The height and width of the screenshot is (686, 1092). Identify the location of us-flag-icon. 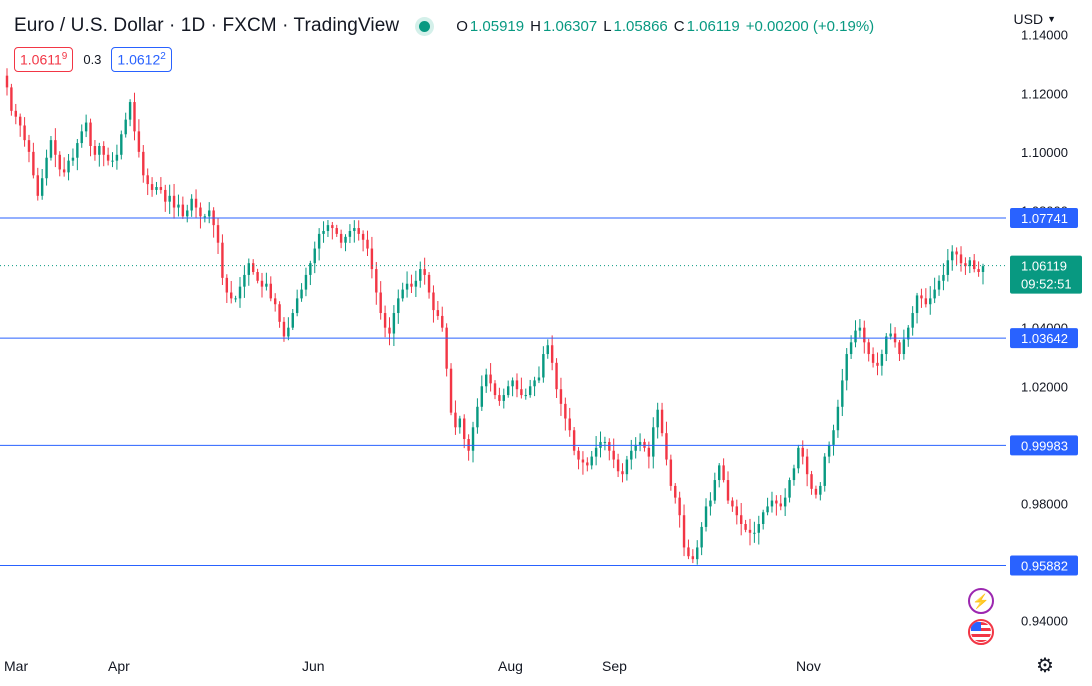
(981, 632).